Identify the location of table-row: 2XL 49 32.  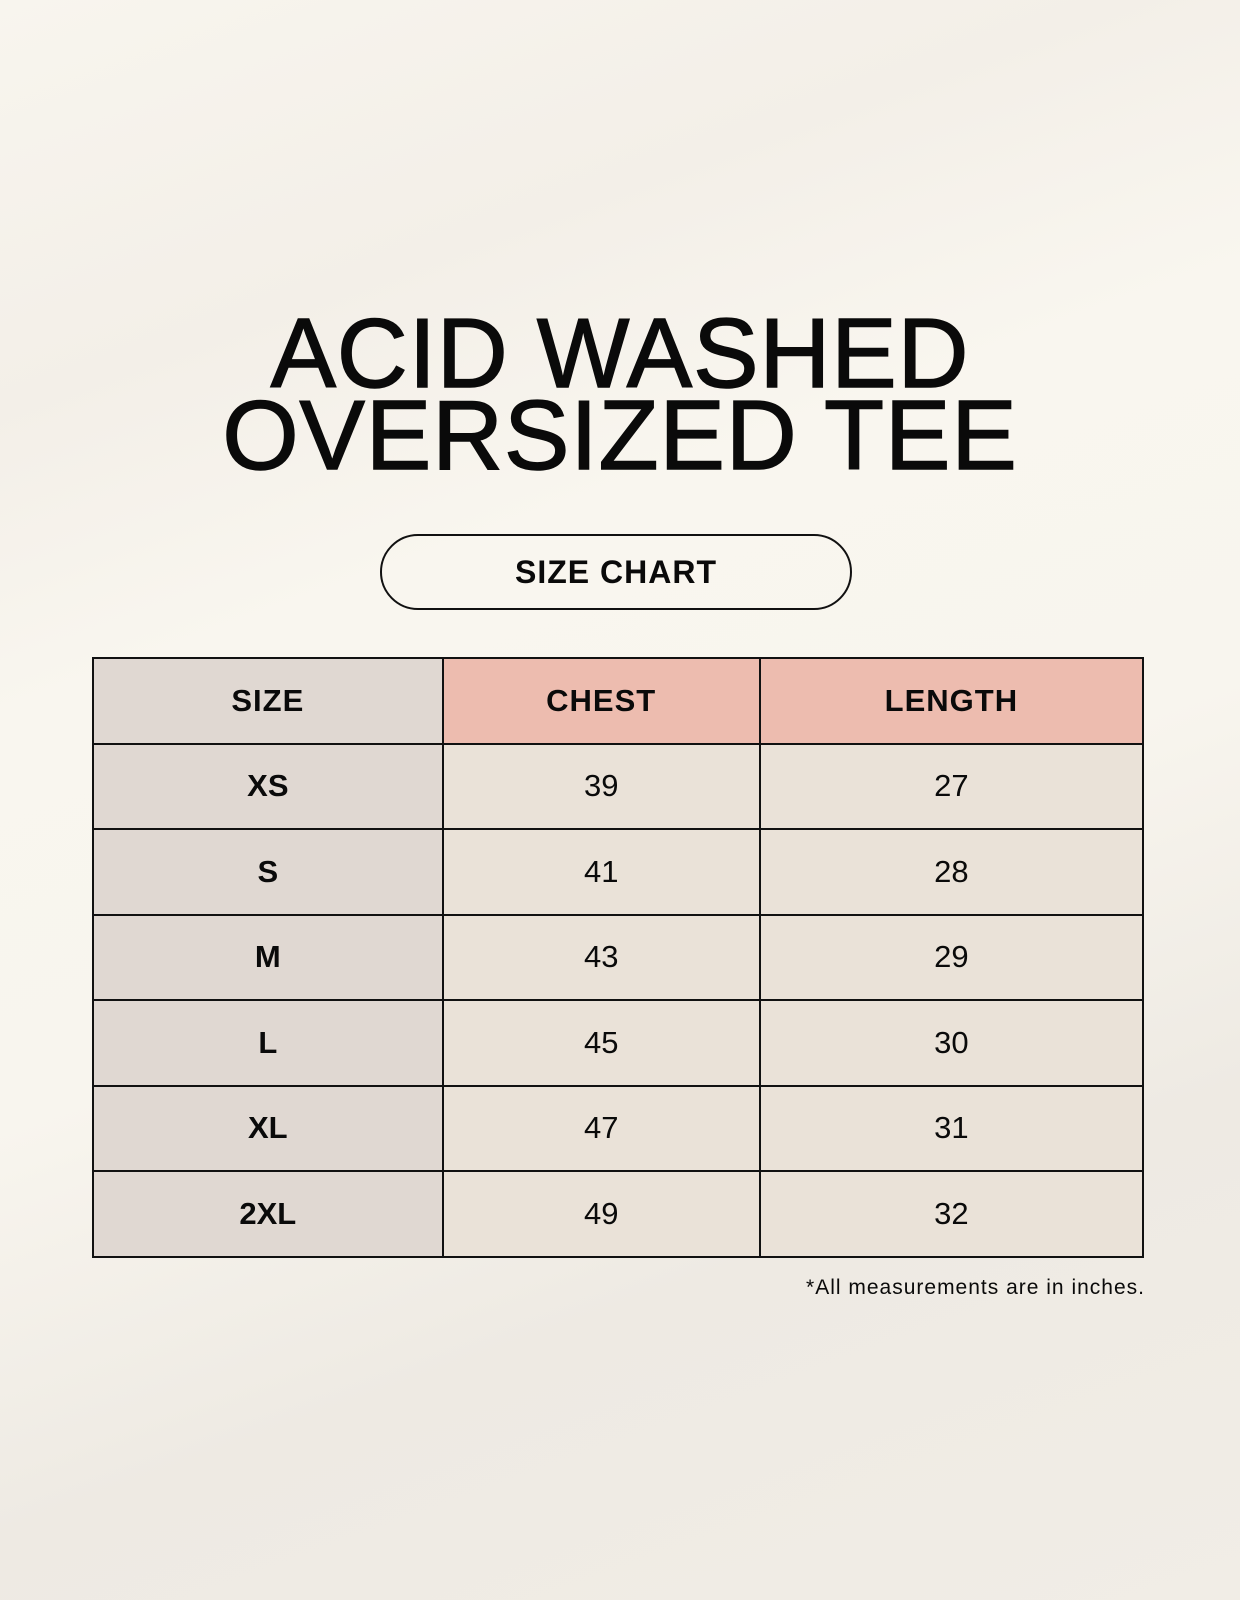
(618, 1214).